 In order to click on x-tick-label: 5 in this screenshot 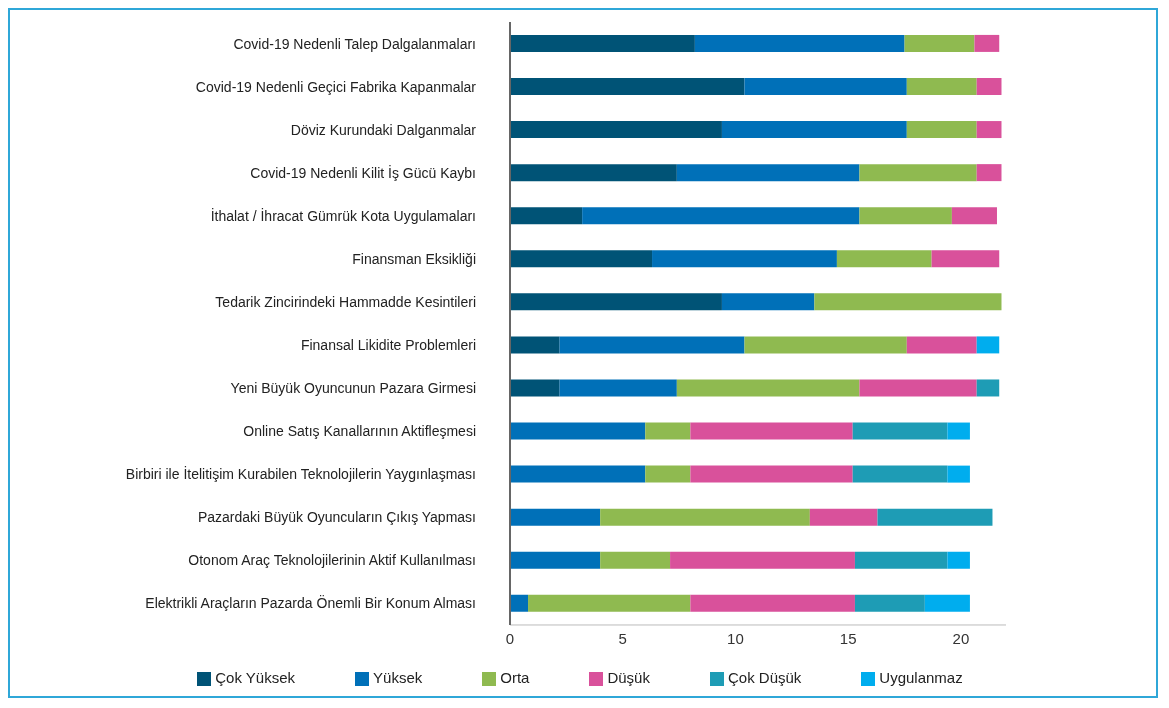, I will do `click(622, 638)`.